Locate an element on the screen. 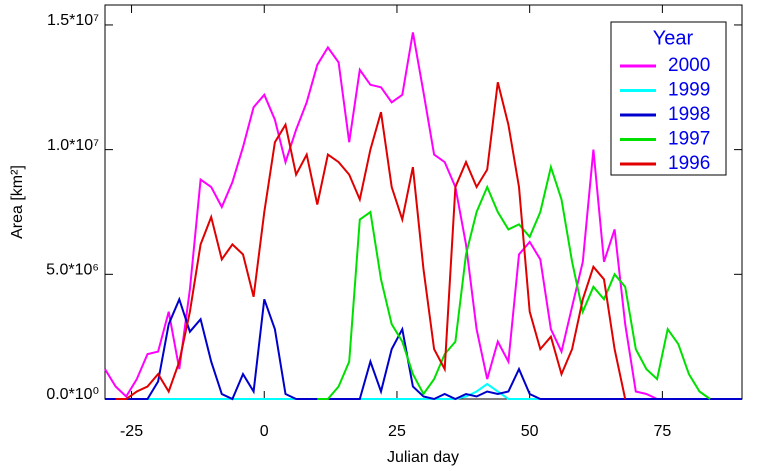 Image resolution: width=776 pixels, height=471 pixels. y-tick-label: 1.5*10⁷ is located at coordinates (73, 20).